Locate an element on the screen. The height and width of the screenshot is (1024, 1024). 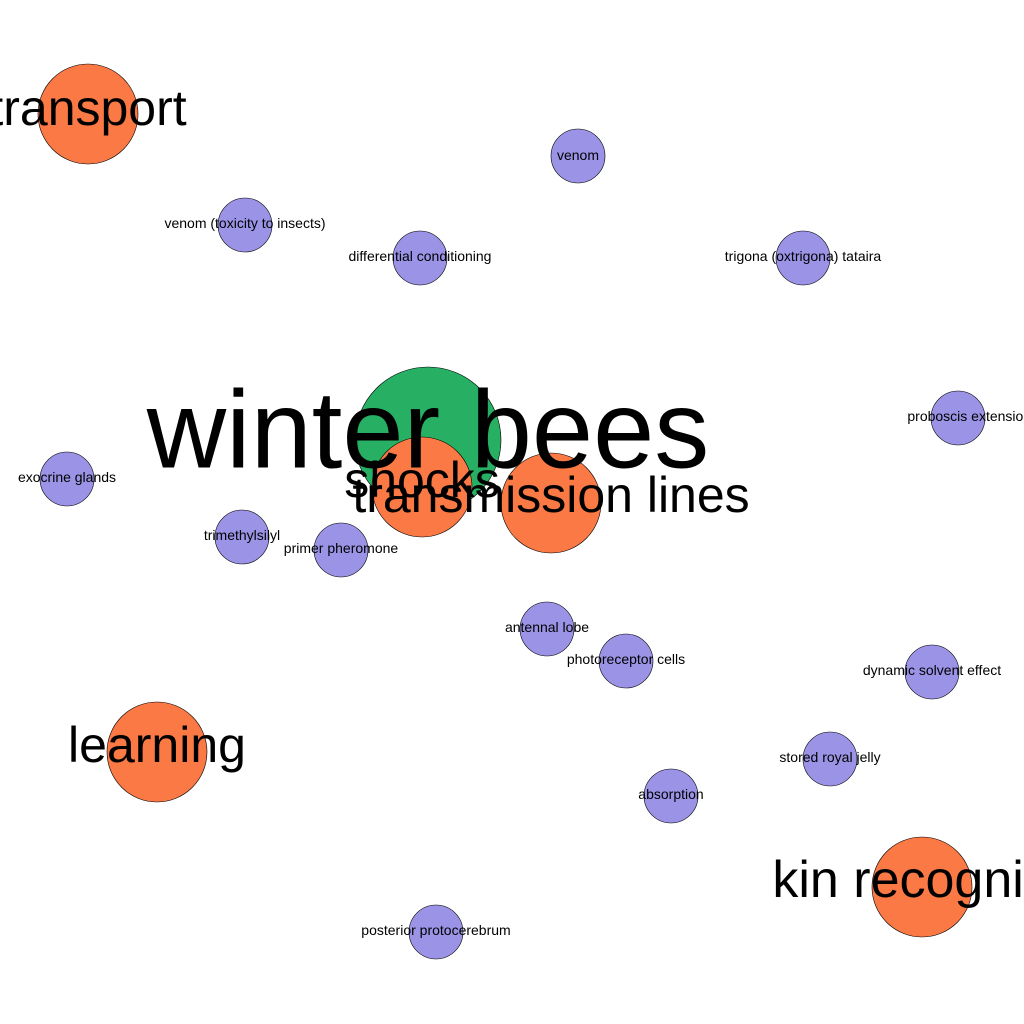
node-label-dynamic-solvent: dynamic solvent effect is located at coordinates (932, 670).